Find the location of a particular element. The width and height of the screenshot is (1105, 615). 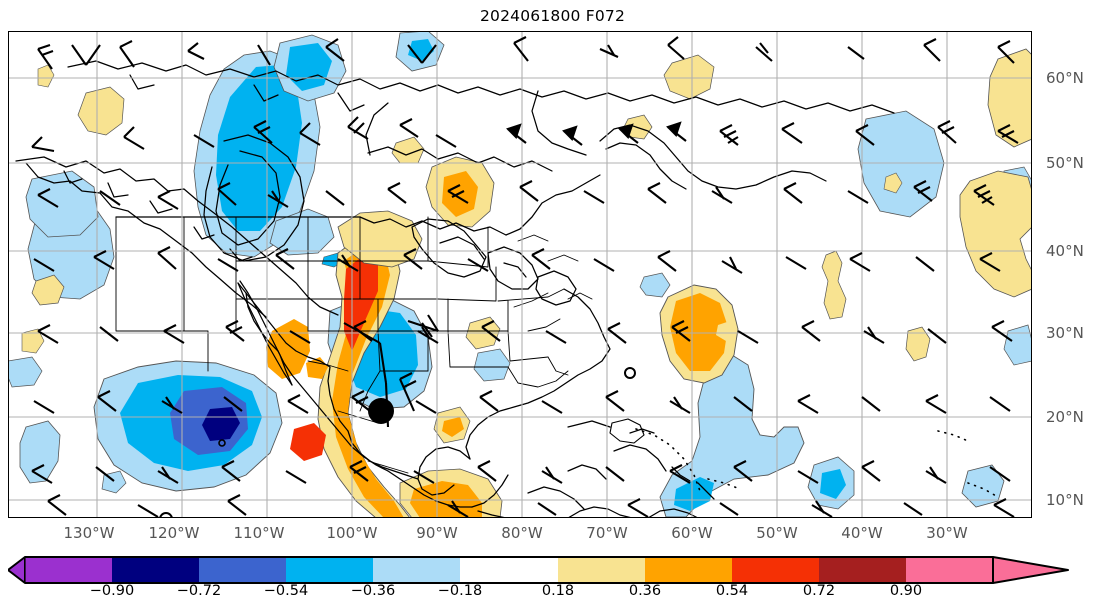

lon-tick-label: 30°W is located at coordinates (947, 533).